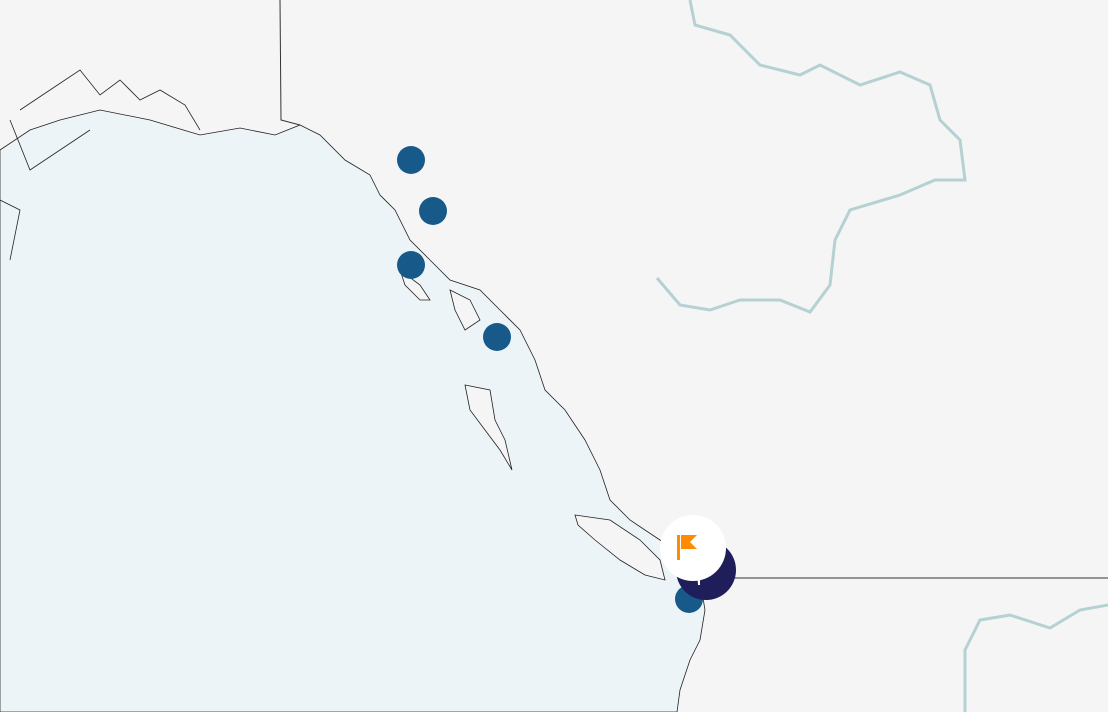 Image resolution: width=1108 pixels, height=712 pixels. What do you see at coordinates (290, 63) in the screenshot?
I see `border-alaska-canada` at bounding box center [290, 63].